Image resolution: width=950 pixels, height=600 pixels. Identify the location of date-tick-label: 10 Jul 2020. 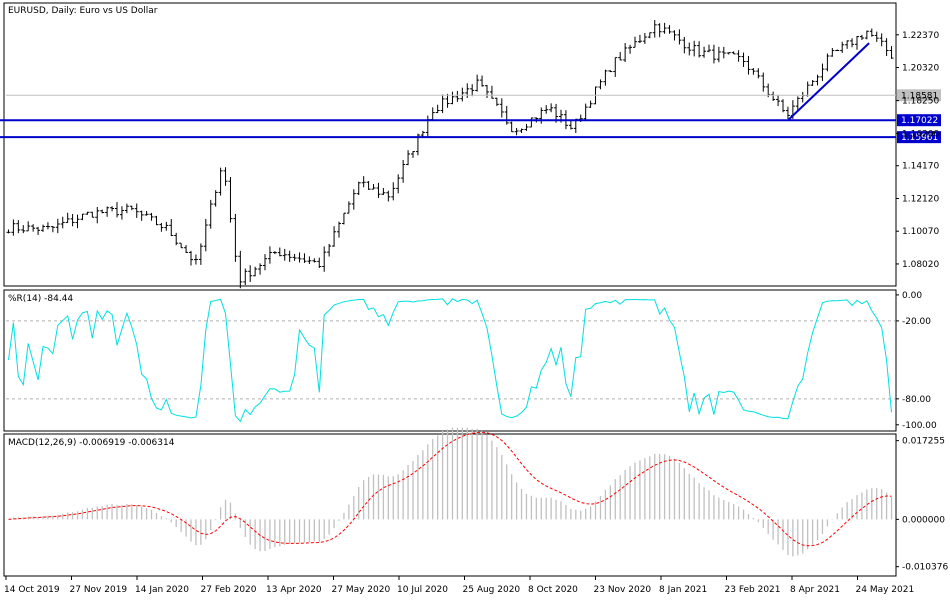
(422, 590).